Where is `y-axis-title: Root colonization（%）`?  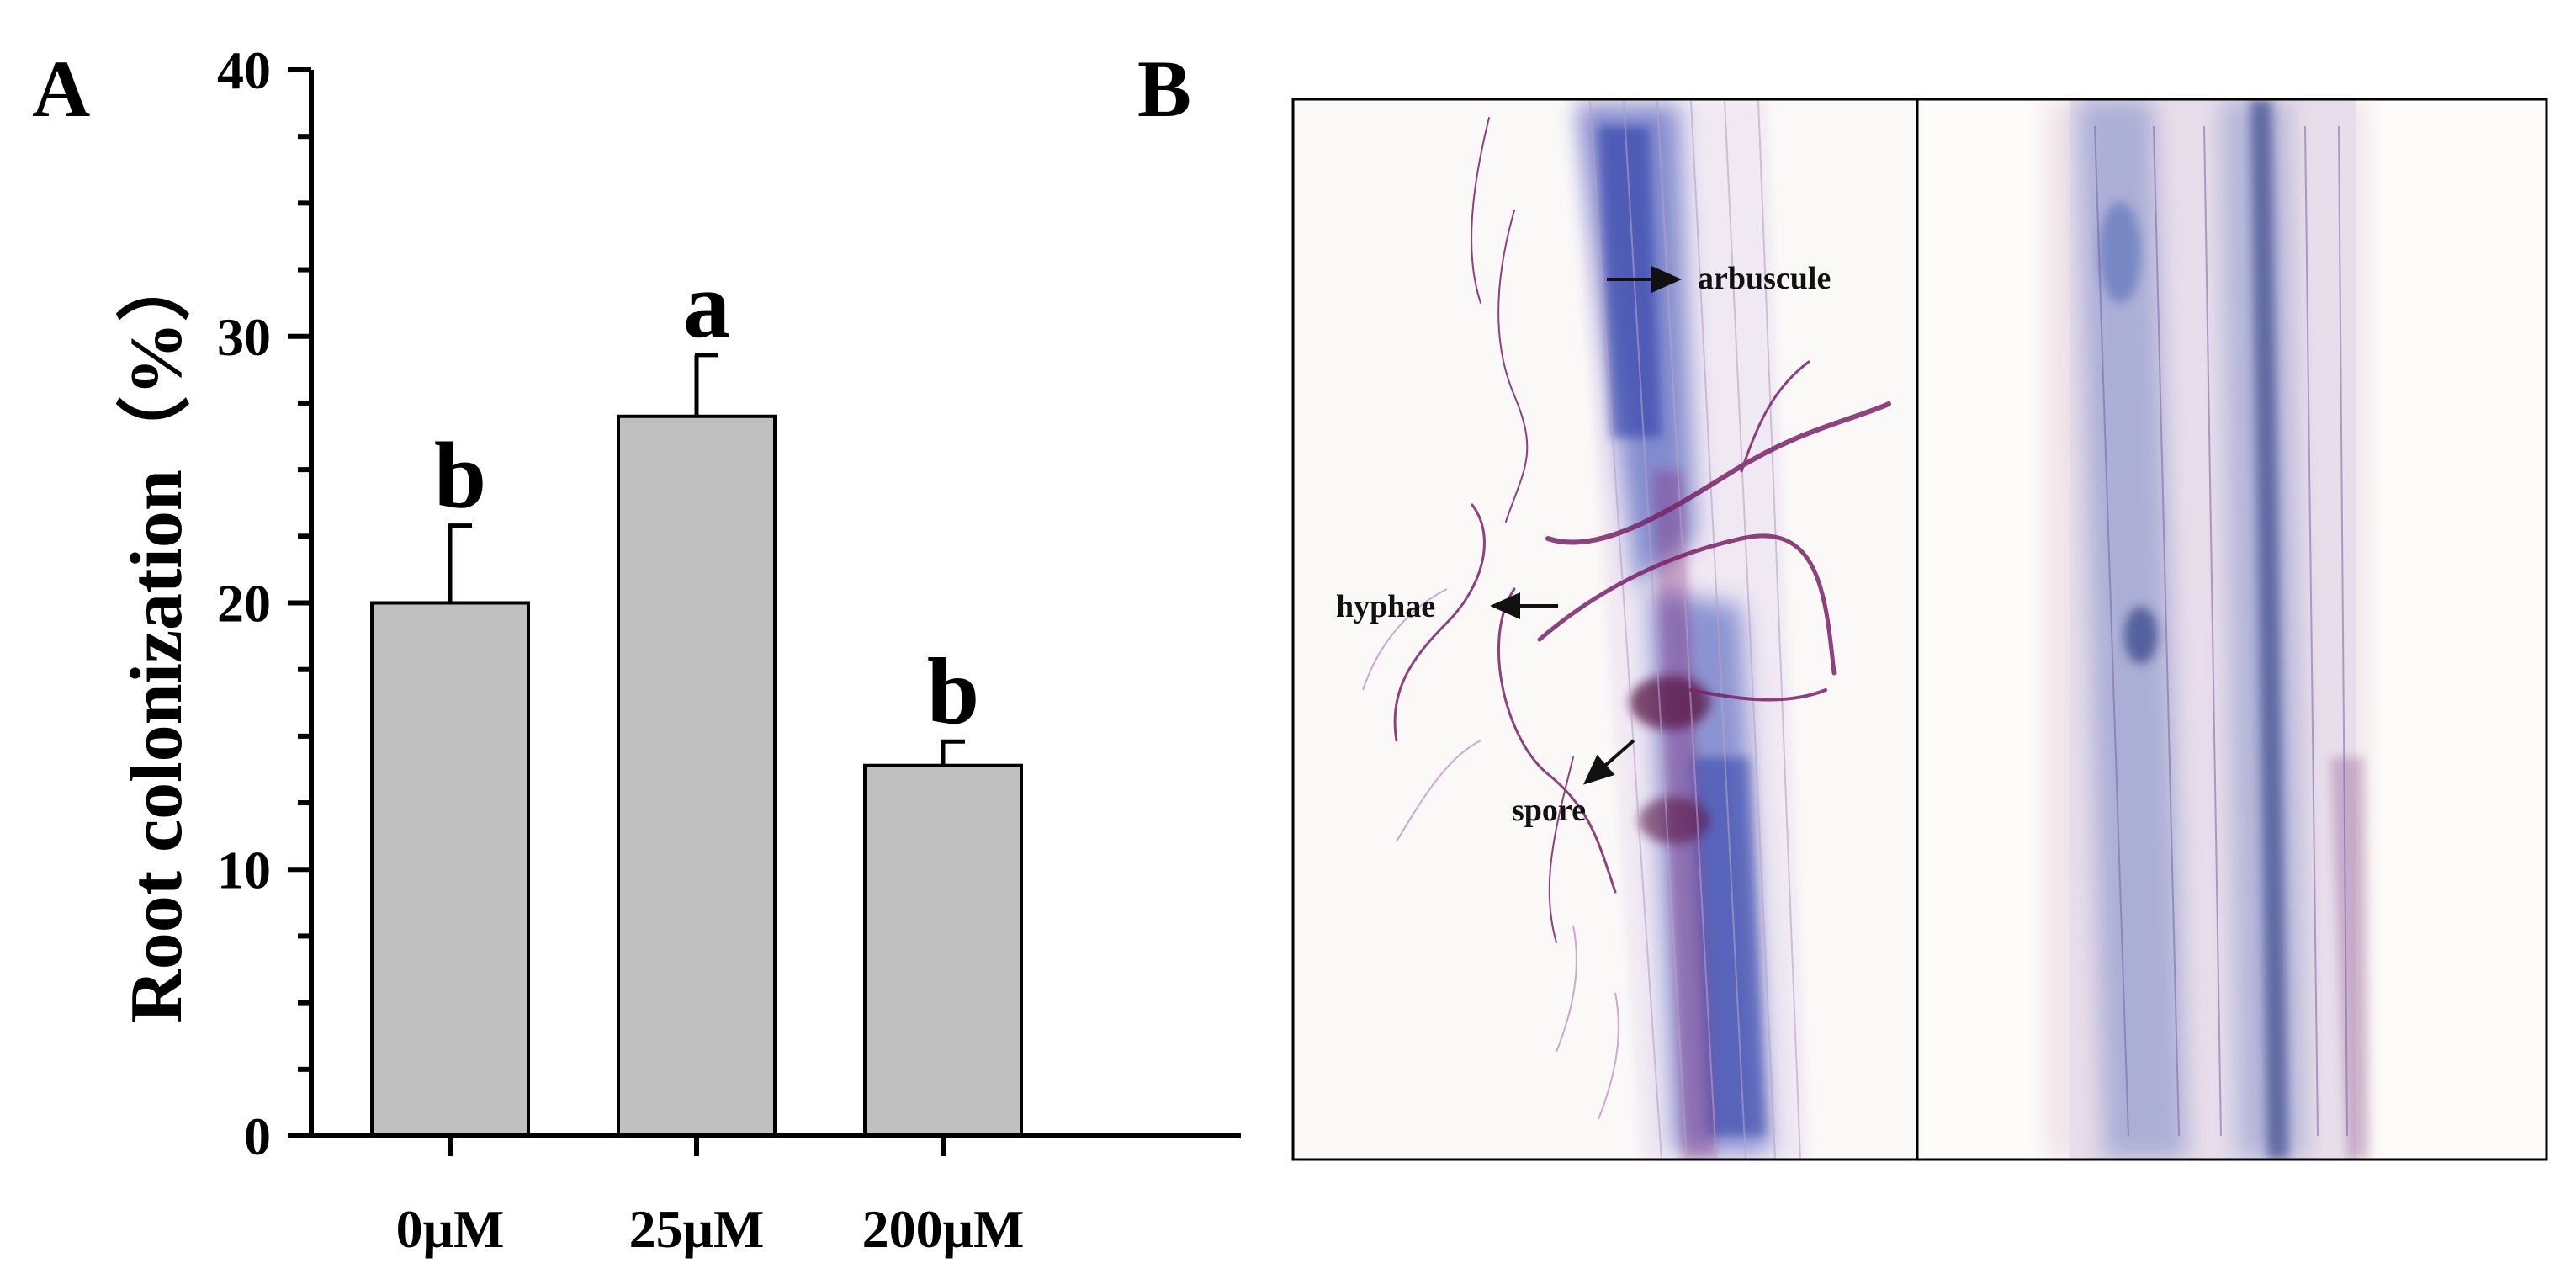
y-axis-title: Root colonization（%） is located at coordinates (157, 635).